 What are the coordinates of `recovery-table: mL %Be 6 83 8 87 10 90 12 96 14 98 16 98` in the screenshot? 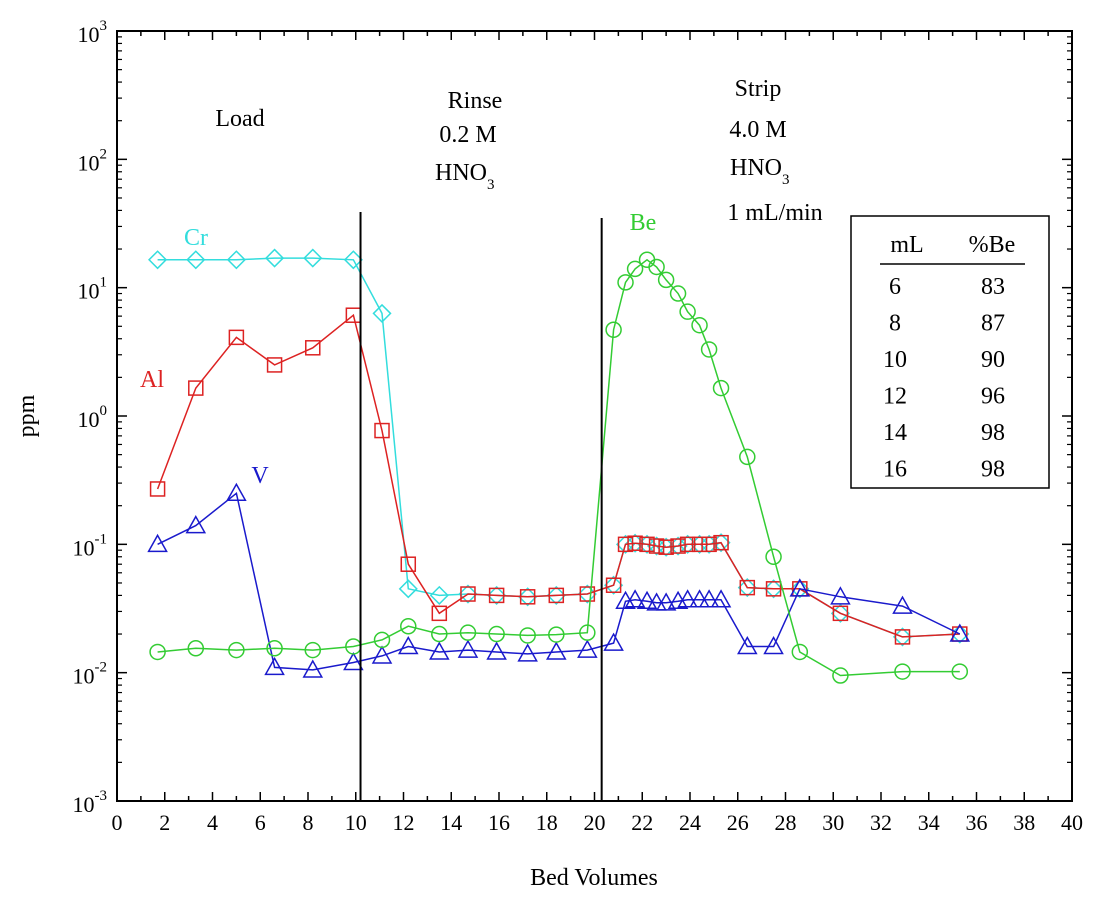 It's located at (950, 352).